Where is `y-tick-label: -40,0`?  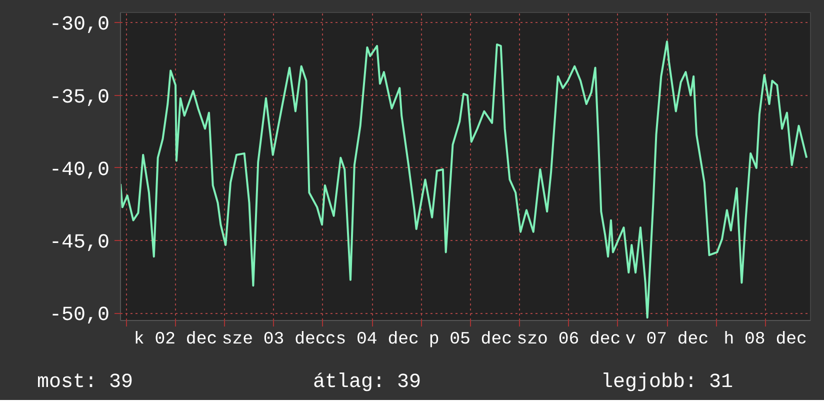 y-tick-label: -40,0 is located at coordinates (79, 170).